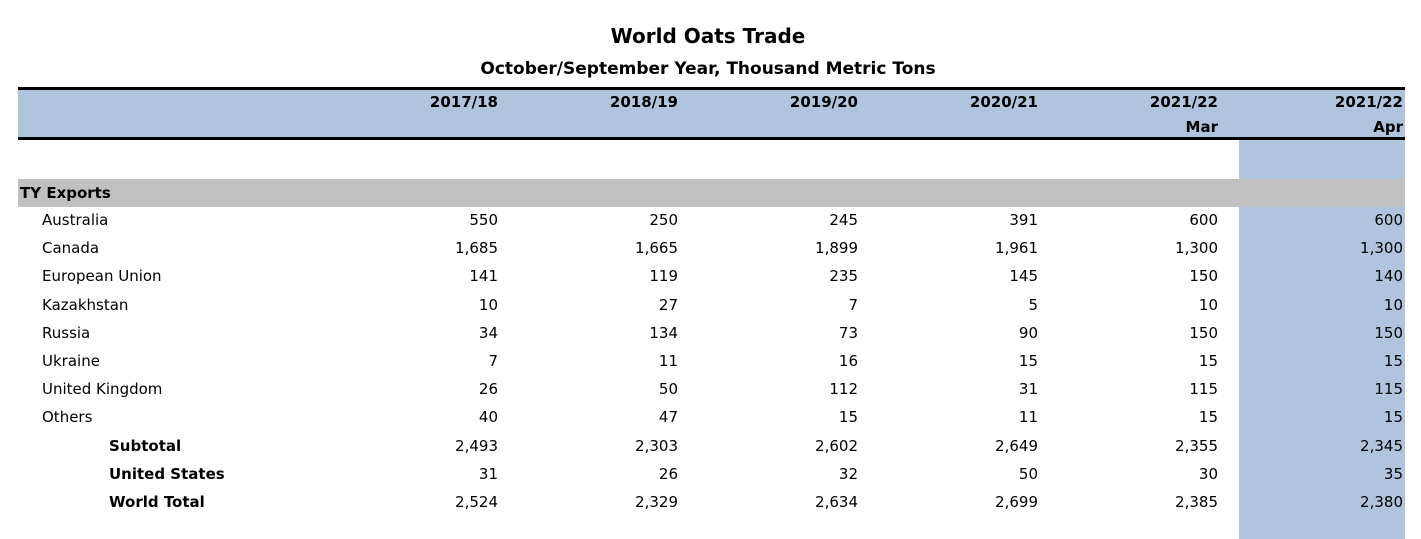 Image resolution: width=1421 pixels, height=539 pixels. I want to click on column-header-year: 2020/21, so click(1003, 102).